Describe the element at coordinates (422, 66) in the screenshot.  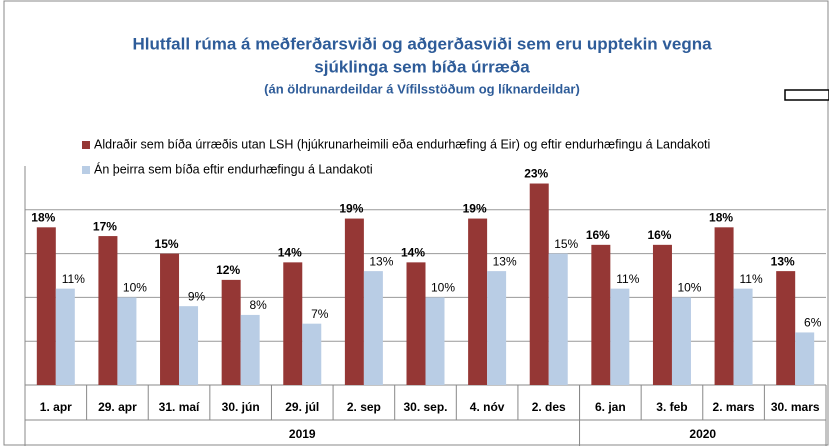
I see `chart-title: sjúklinga sem bíða úrræða` at that location.